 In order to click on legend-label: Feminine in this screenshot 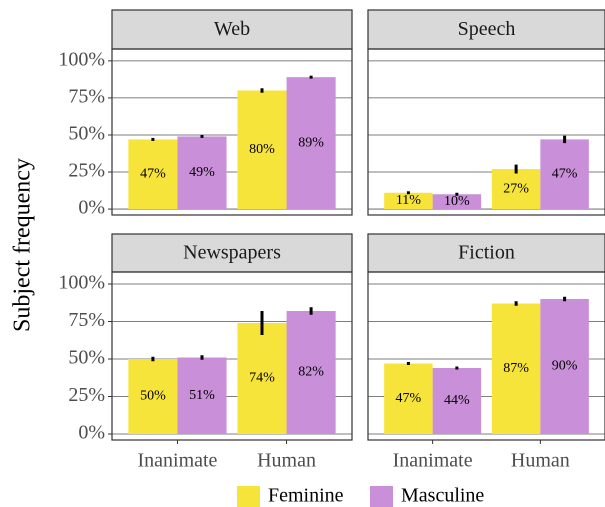, I will do `click(306, 496)`.